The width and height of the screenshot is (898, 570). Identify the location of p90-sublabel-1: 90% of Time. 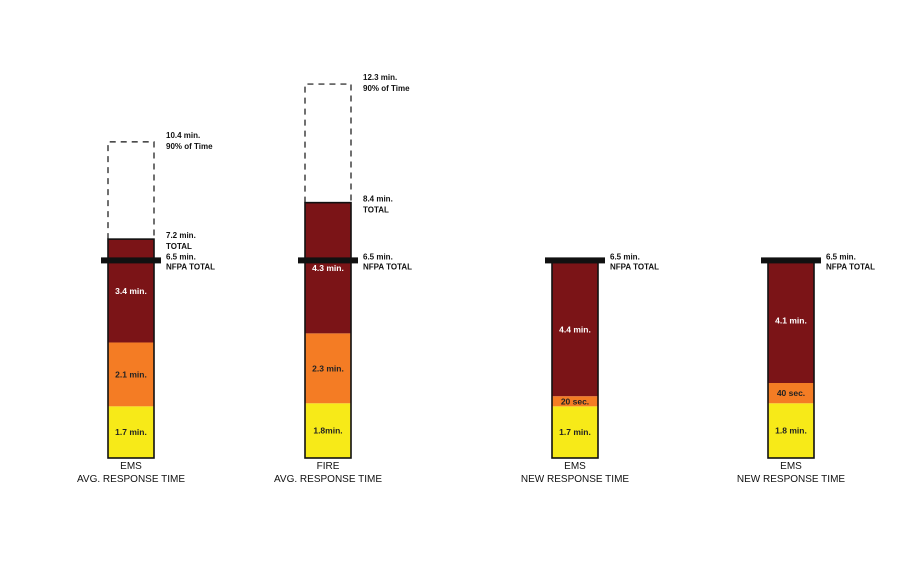
(386, 88).